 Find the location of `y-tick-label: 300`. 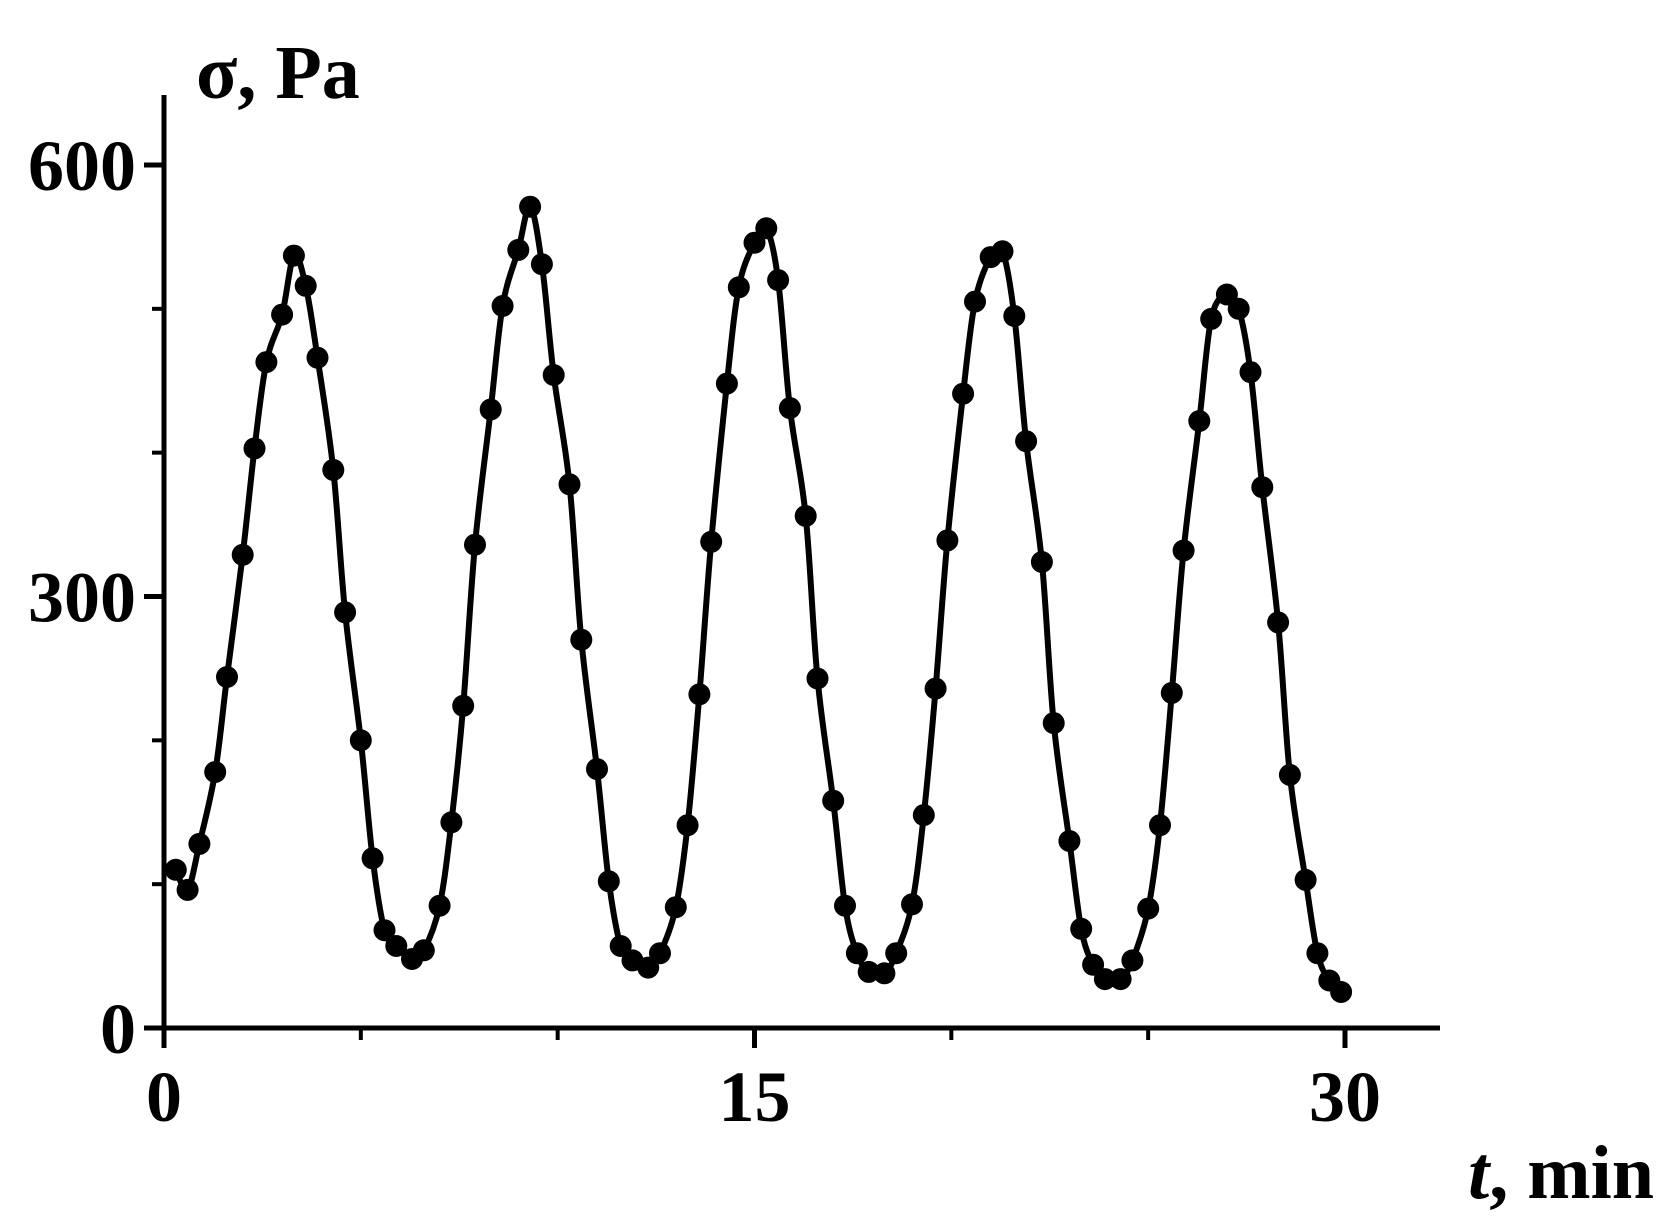

y-tick-label: 300 is located at coordinates (82, 598).